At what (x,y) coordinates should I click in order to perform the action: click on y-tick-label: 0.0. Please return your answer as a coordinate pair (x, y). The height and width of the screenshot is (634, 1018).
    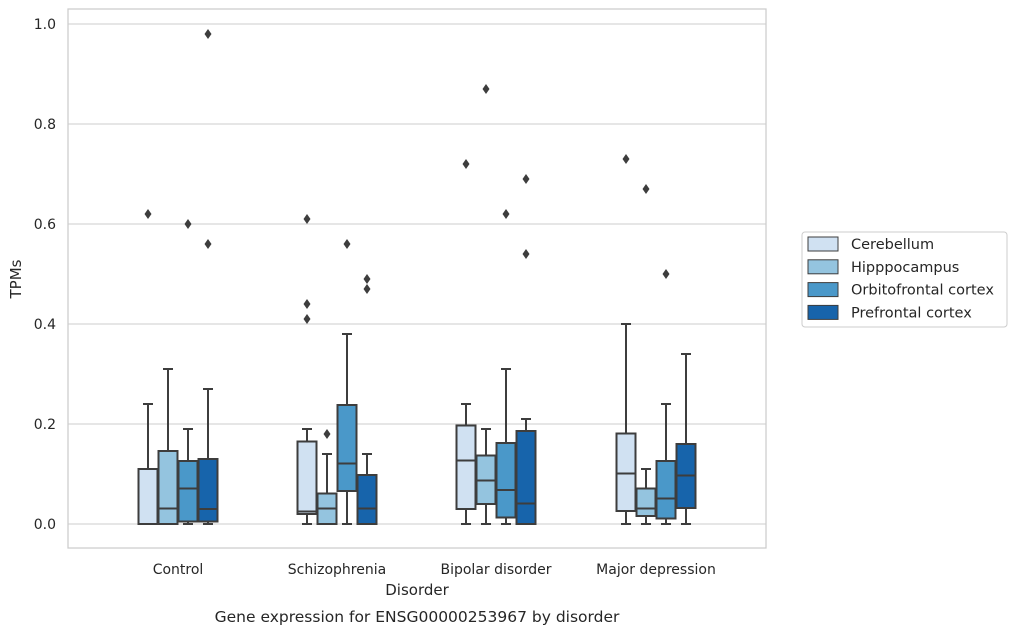
    Looking at the image, I should click on (45, 525).